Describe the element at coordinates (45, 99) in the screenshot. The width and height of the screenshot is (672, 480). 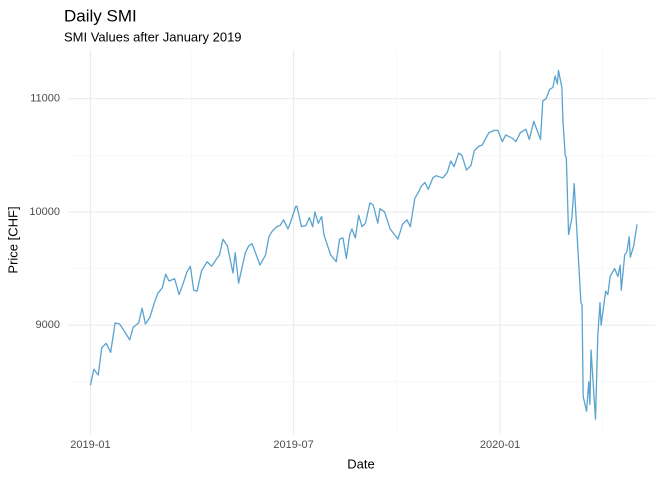
I see `y-tick-label: 11000` at that location.